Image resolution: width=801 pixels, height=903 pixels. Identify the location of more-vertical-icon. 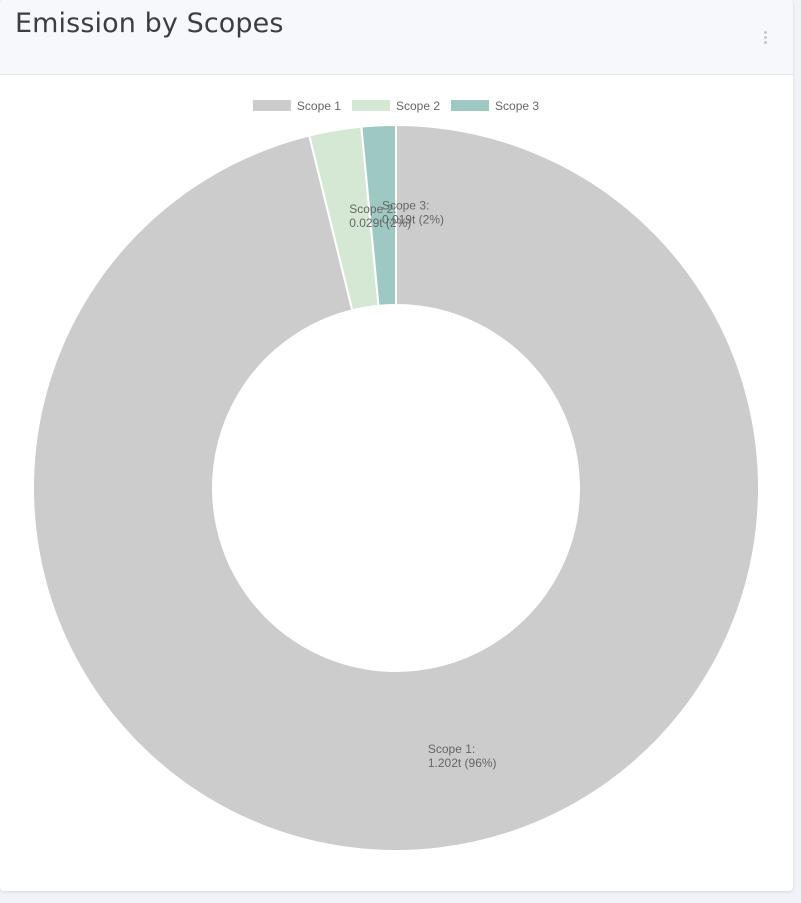
(765, 37).